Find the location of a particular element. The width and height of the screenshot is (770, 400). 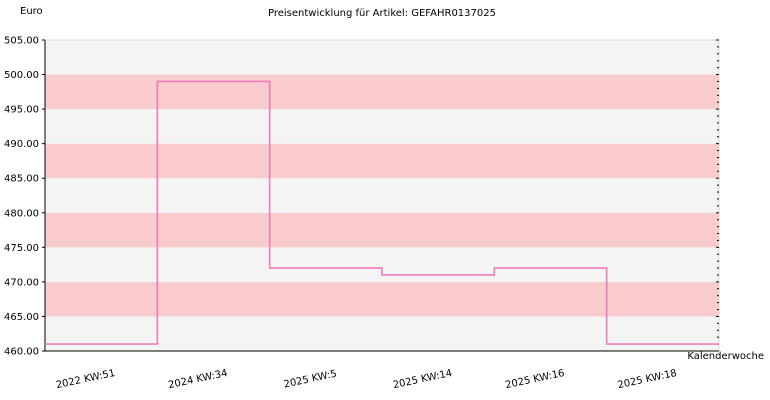

y-tick-label: 460.00 is located at coordinates (21, 352).